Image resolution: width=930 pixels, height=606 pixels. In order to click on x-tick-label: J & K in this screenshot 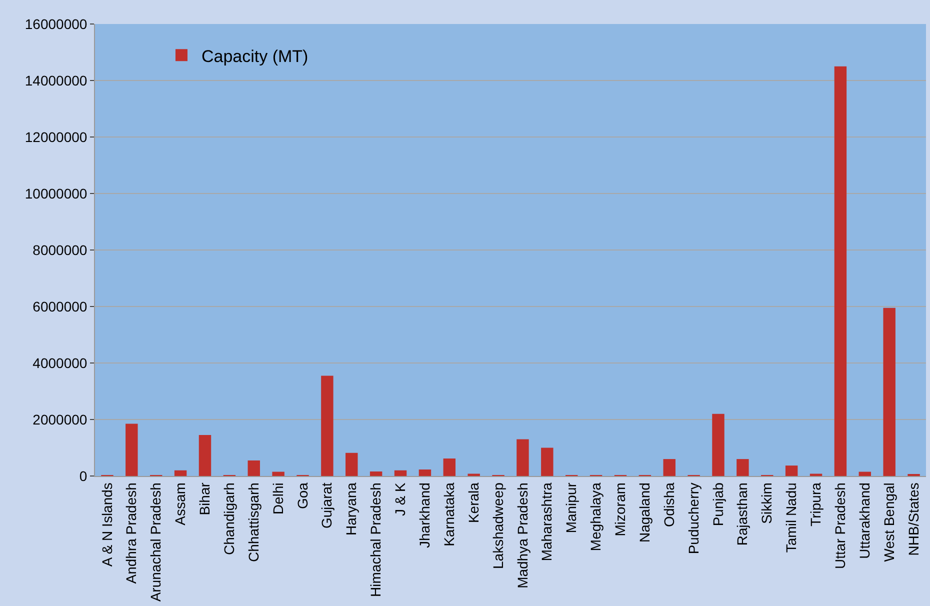, I will do `click(400, 499)`.